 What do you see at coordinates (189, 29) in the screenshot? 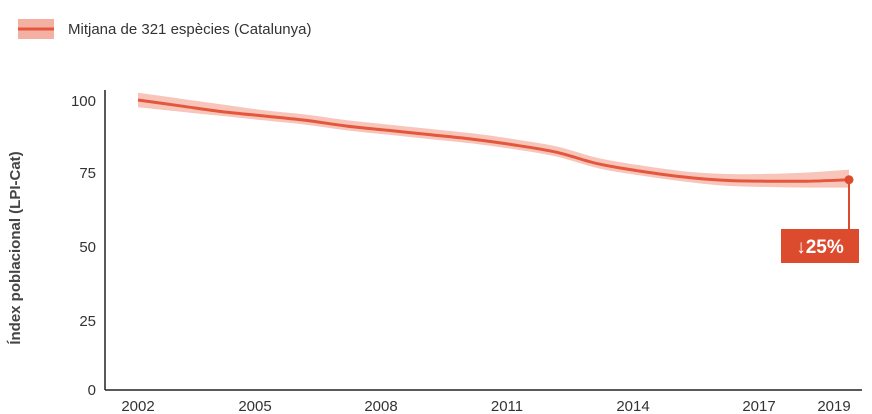
I see `legend-label: Mitjana de 321 espècies (Catalunya)` at bounding box center [189, 29].